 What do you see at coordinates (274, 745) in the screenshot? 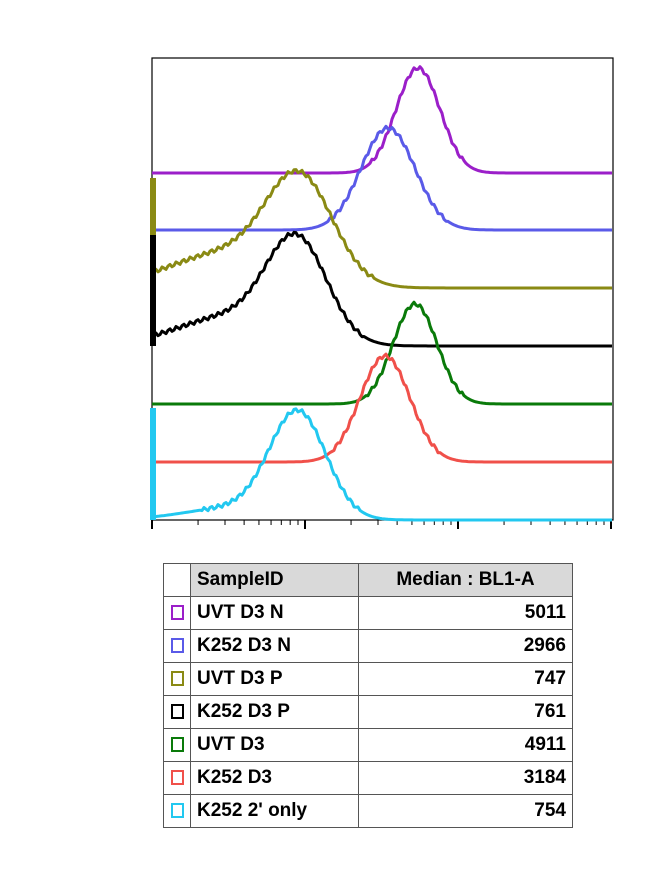
I see `sample-id: UVT D3` at bounding box center [274, 745].